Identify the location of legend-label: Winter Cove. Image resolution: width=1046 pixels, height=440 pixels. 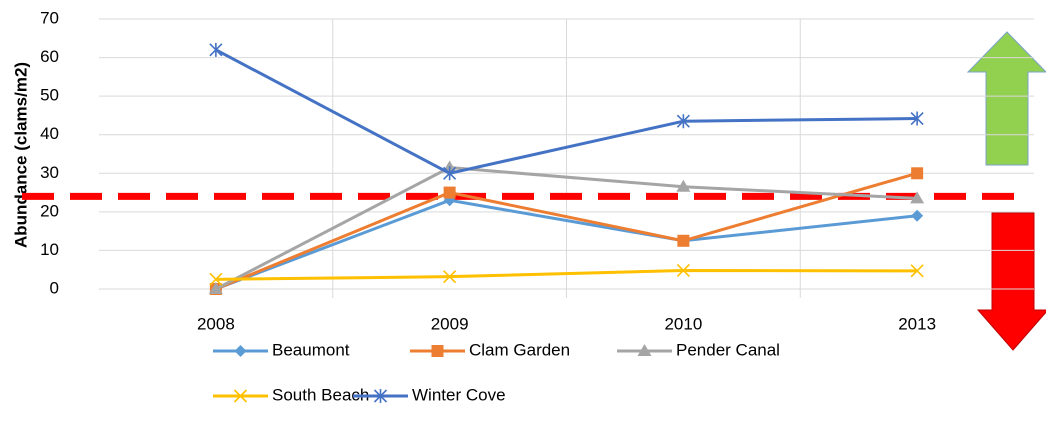
(459, 394).